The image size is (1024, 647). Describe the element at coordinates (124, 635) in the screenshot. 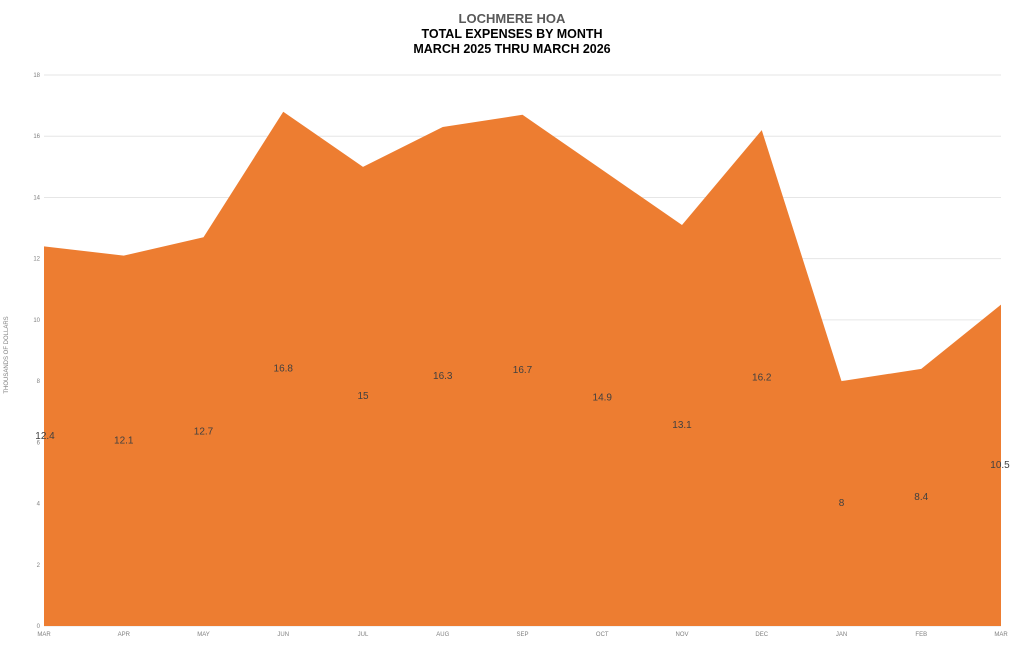

I see `x-tick-label: APR` at that location.